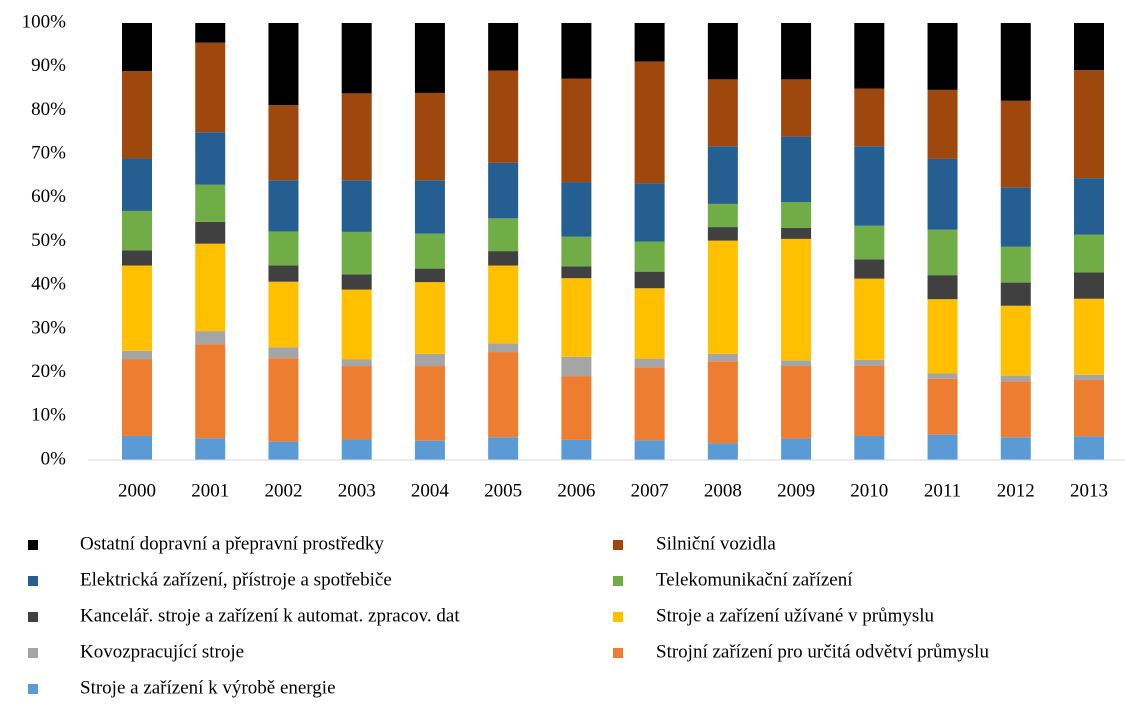 This screenshot has width=1125, height=717. Describe the element at coordinates (576, 490) in the screenshot. I see `x-tick-label: 2006` at that location.